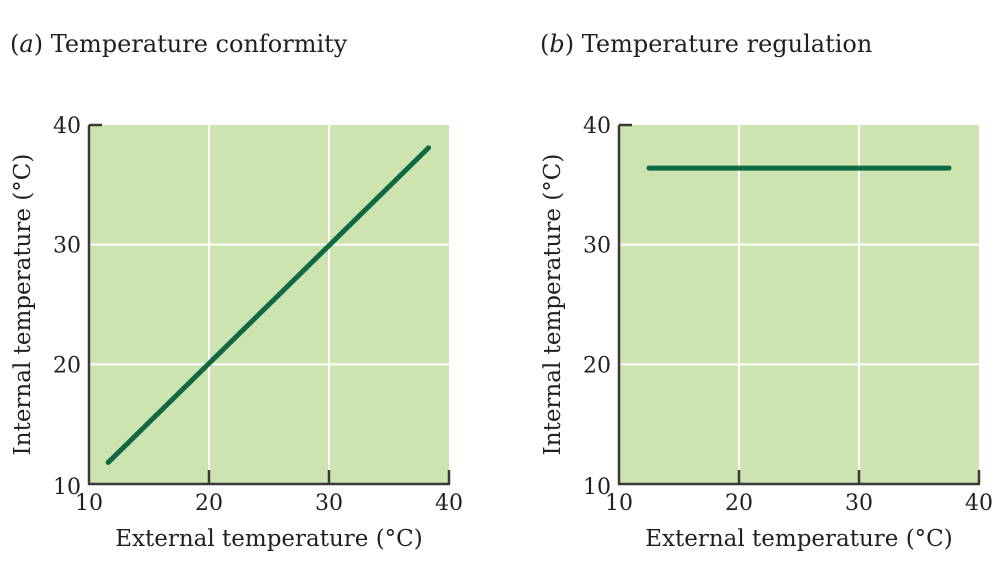  What do you see at coordinates (26, 44) in the screenshot?
I see `panel-a-letter: a` at bounding box center [26, 44].